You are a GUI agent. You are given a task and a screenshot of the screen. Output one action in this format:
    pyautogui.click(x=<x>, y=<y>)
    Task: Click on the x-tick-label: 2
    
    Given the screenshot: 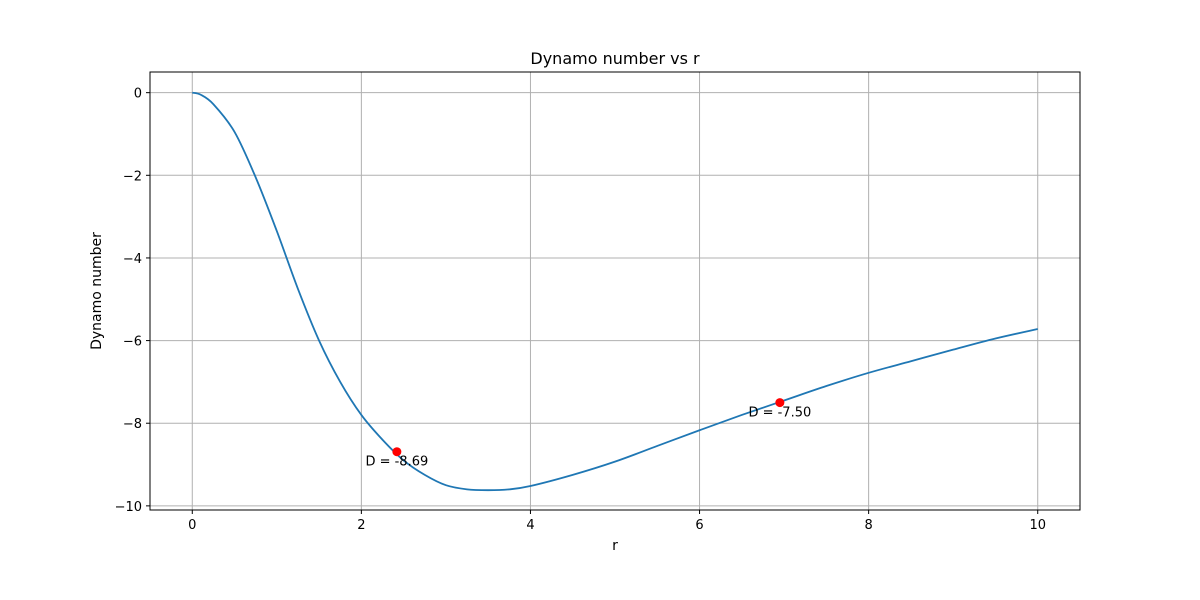 What is the action you would take?
    pyautogui.click(x=361, y=525)
    